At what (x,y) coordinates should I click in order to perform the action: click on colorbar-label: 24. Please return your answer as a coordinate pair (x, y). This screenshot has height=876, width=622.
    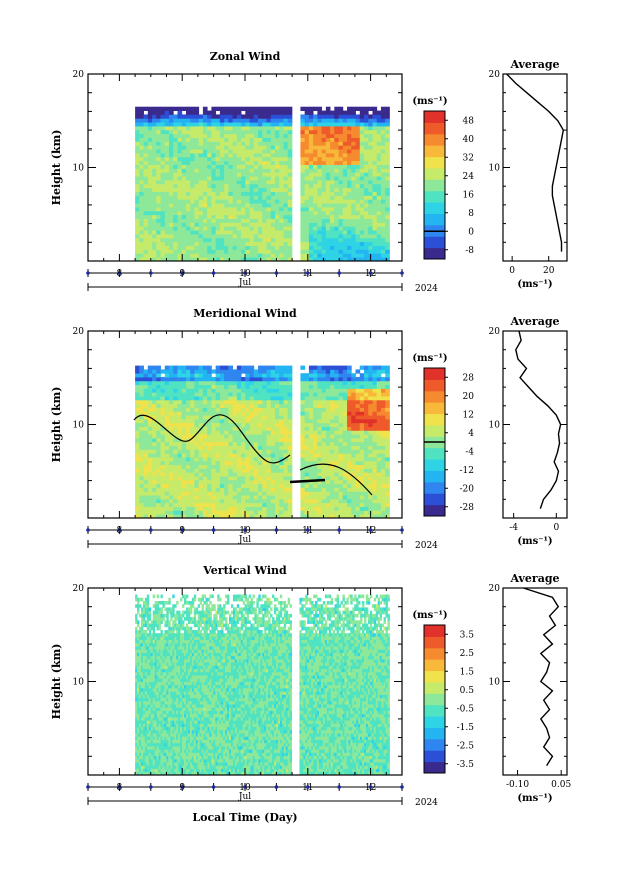
    Looking at the image, I should click on (469, 177).